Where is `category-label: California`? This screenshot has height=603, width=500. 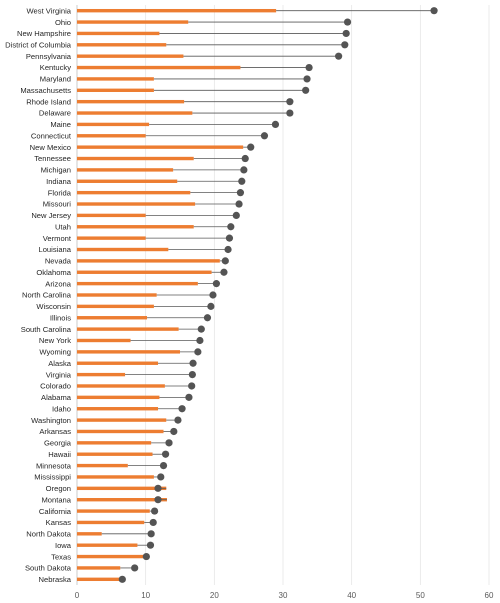
category-label: California is located at coordinates (55, 511).